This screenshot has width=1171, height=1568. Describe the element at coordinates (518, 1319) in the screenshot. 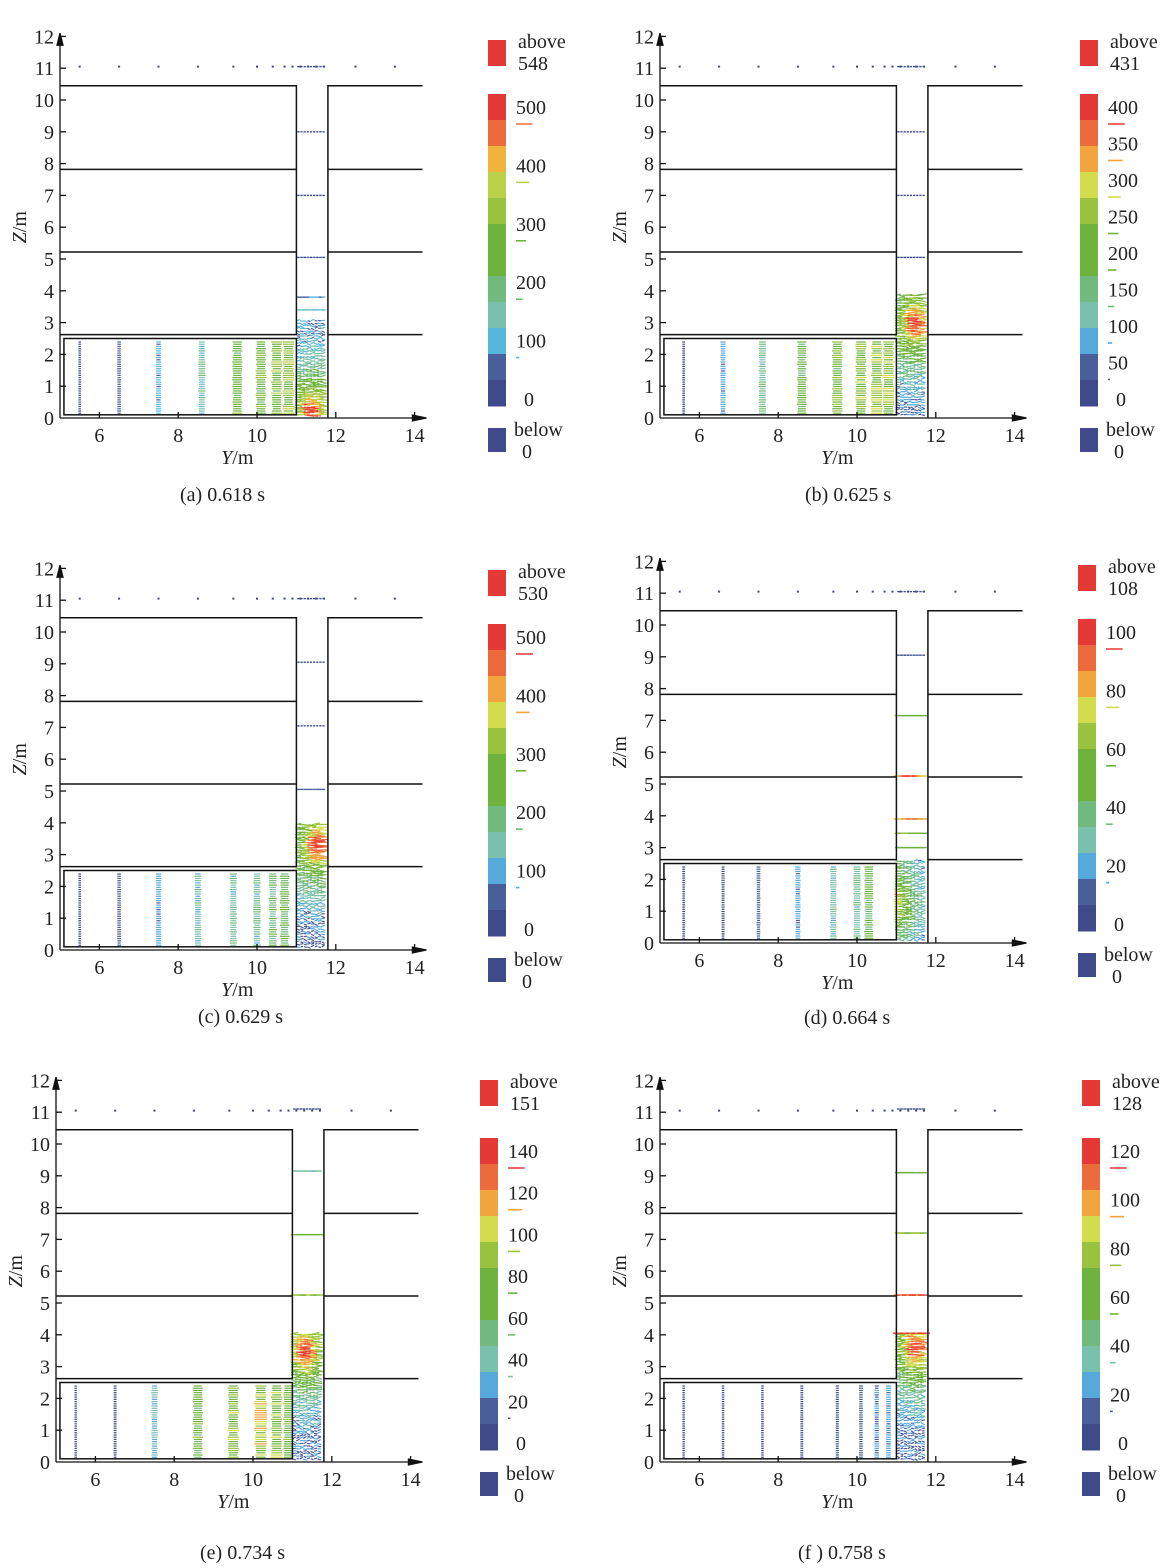

I see `colorbar-tick-label: 60` at that location.